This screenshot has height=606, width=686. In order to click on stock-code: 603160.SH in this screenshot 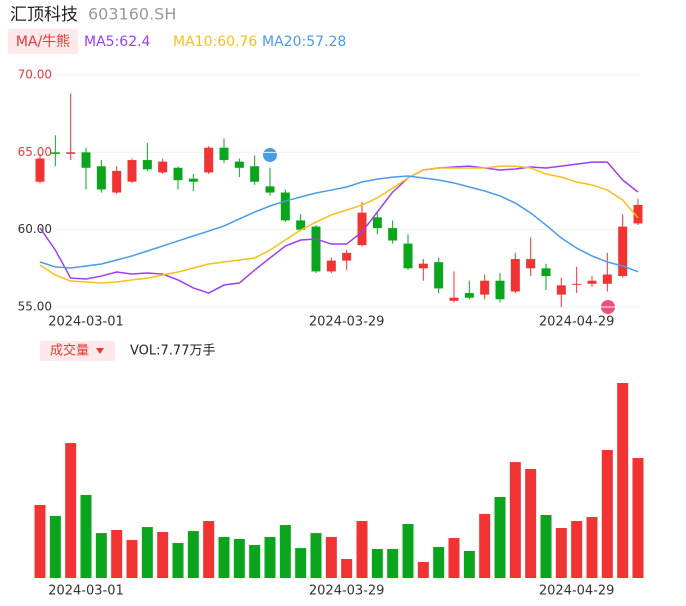, I will do `click(132, 14)`.